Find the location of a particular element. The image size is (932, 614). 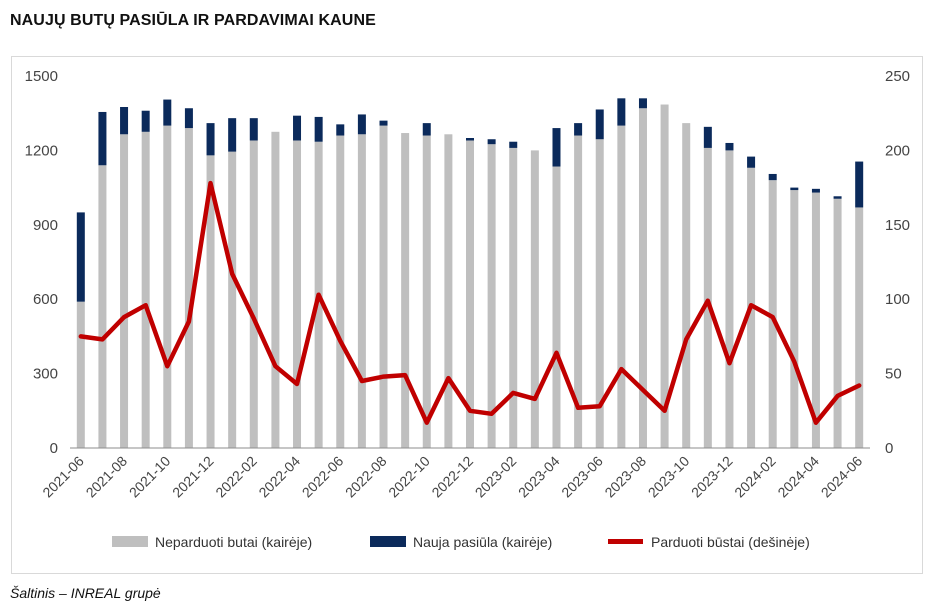

y-left-tick-1200: 1200 is located at coordinates (41, 150).